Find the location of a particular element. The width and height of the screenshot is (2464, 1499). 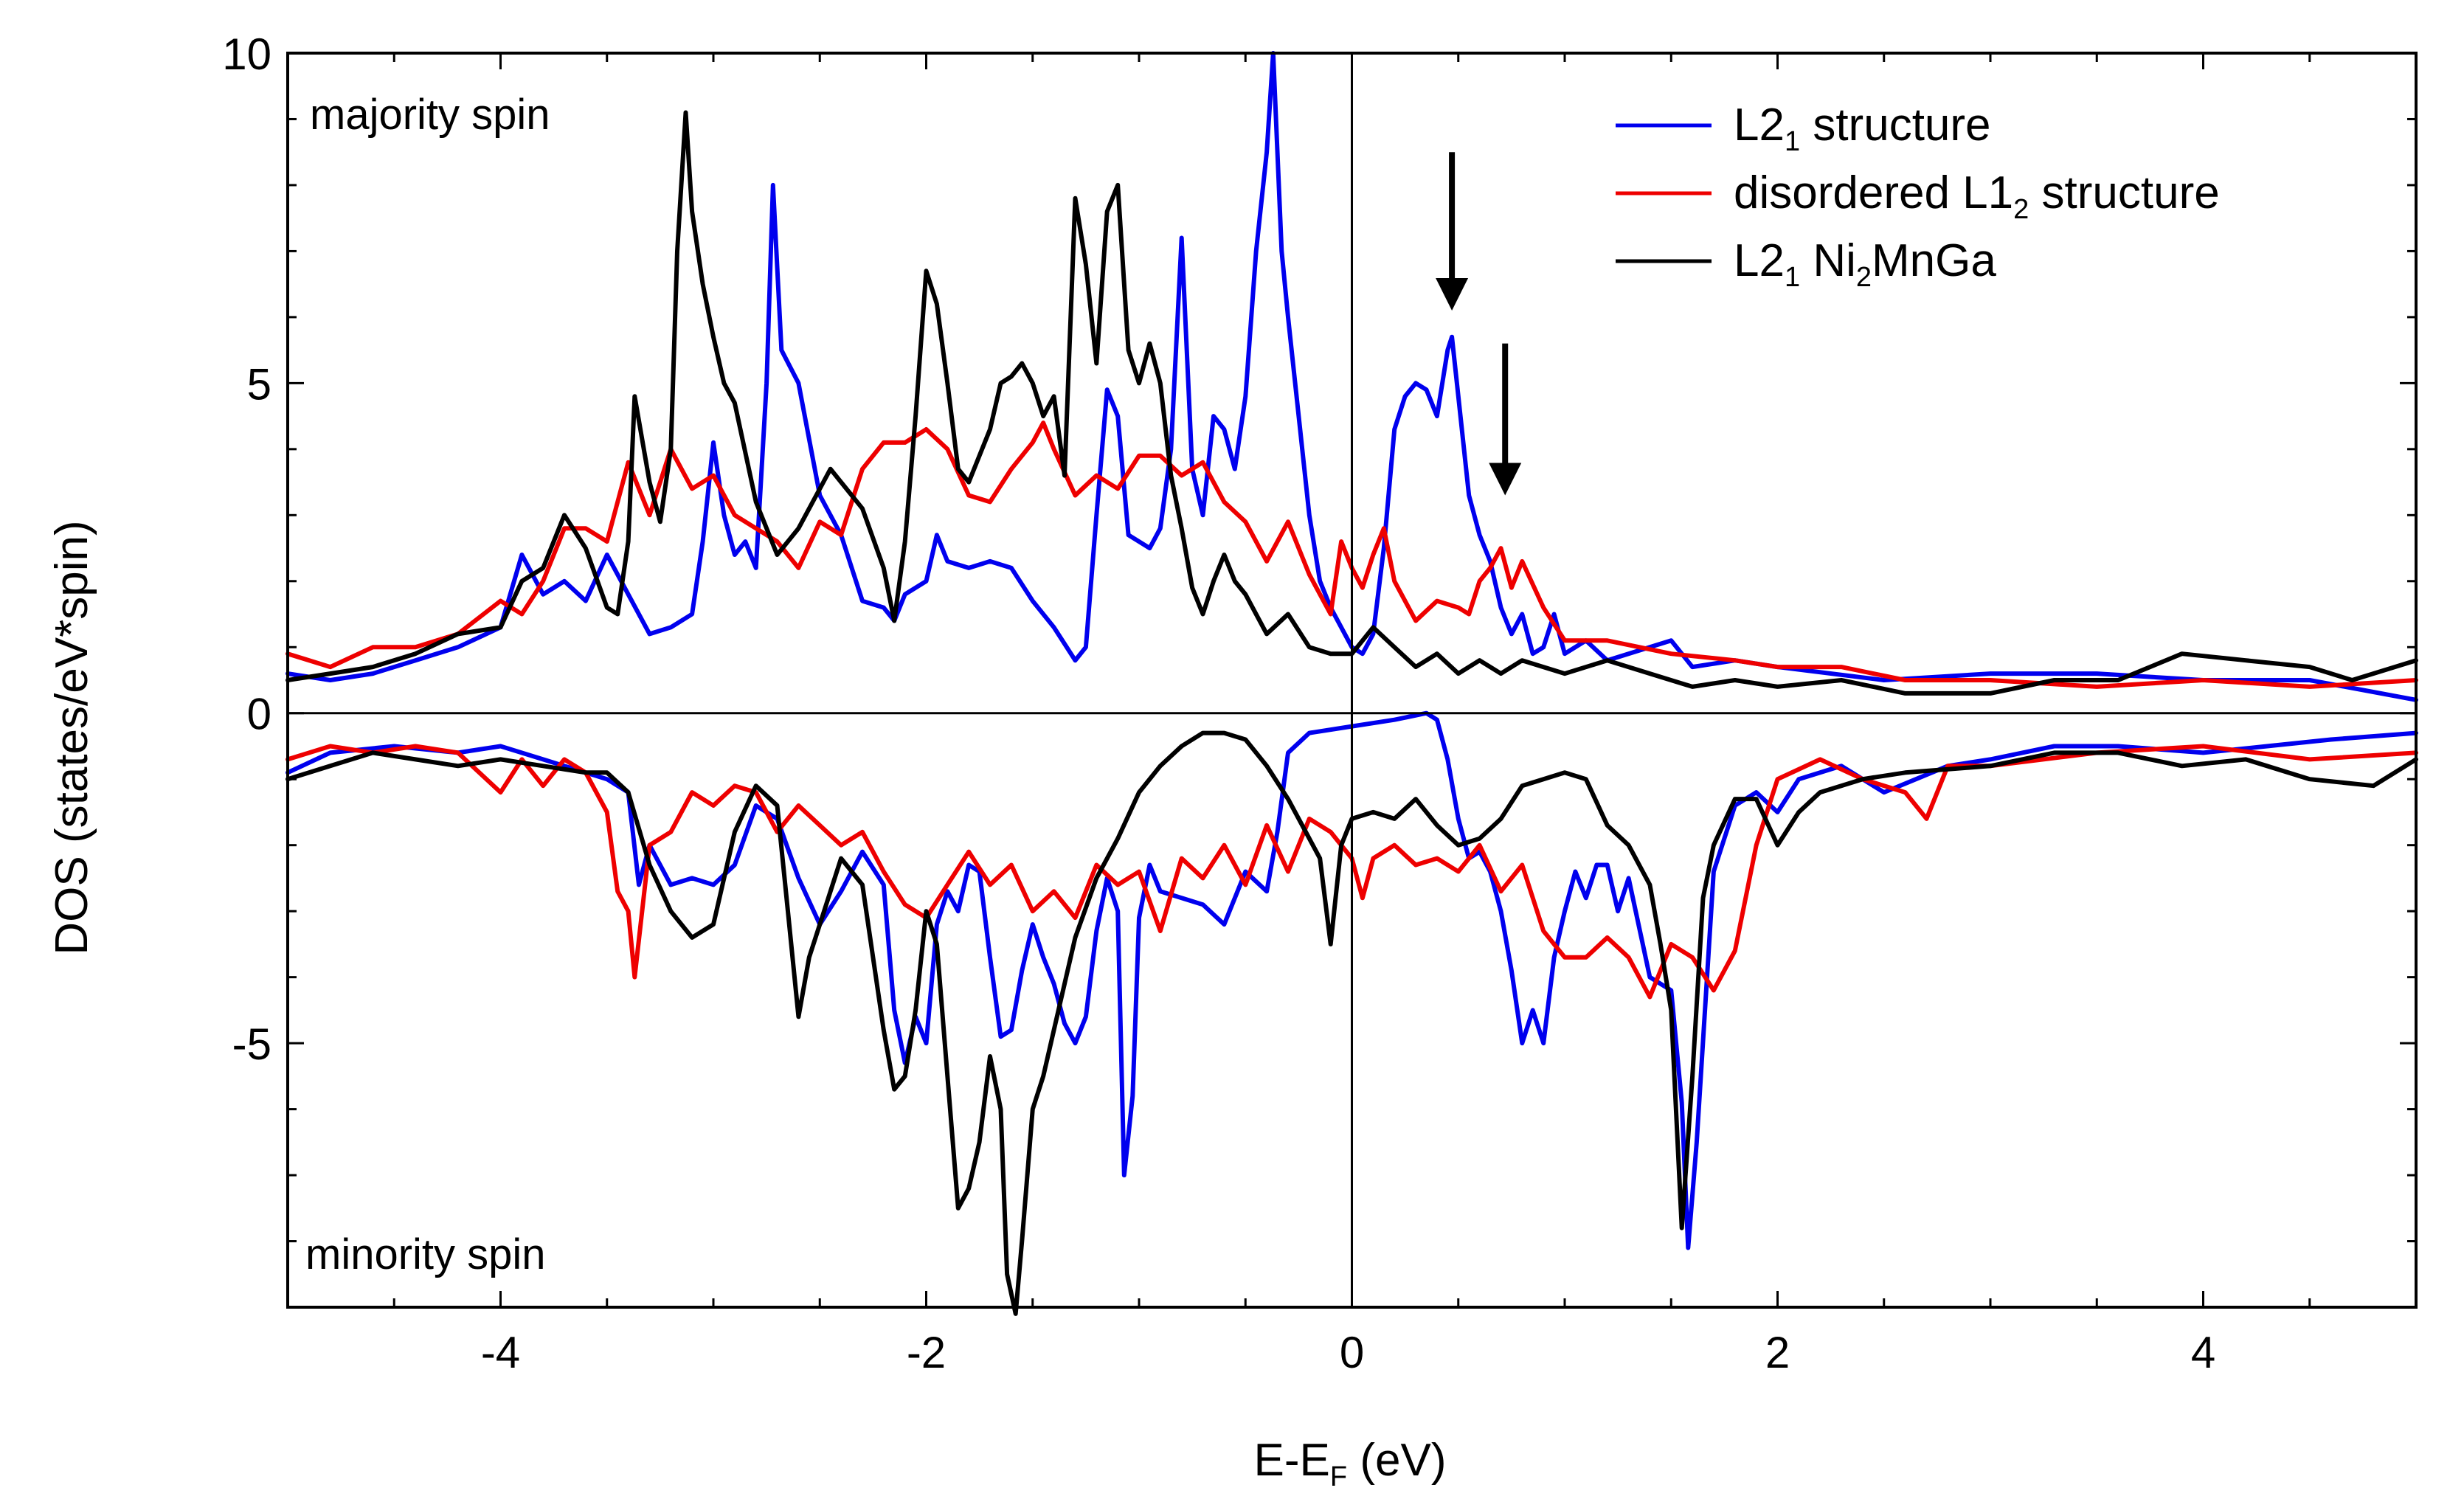

x-tick-label: 2 is located at coordinates (1777, 1352).